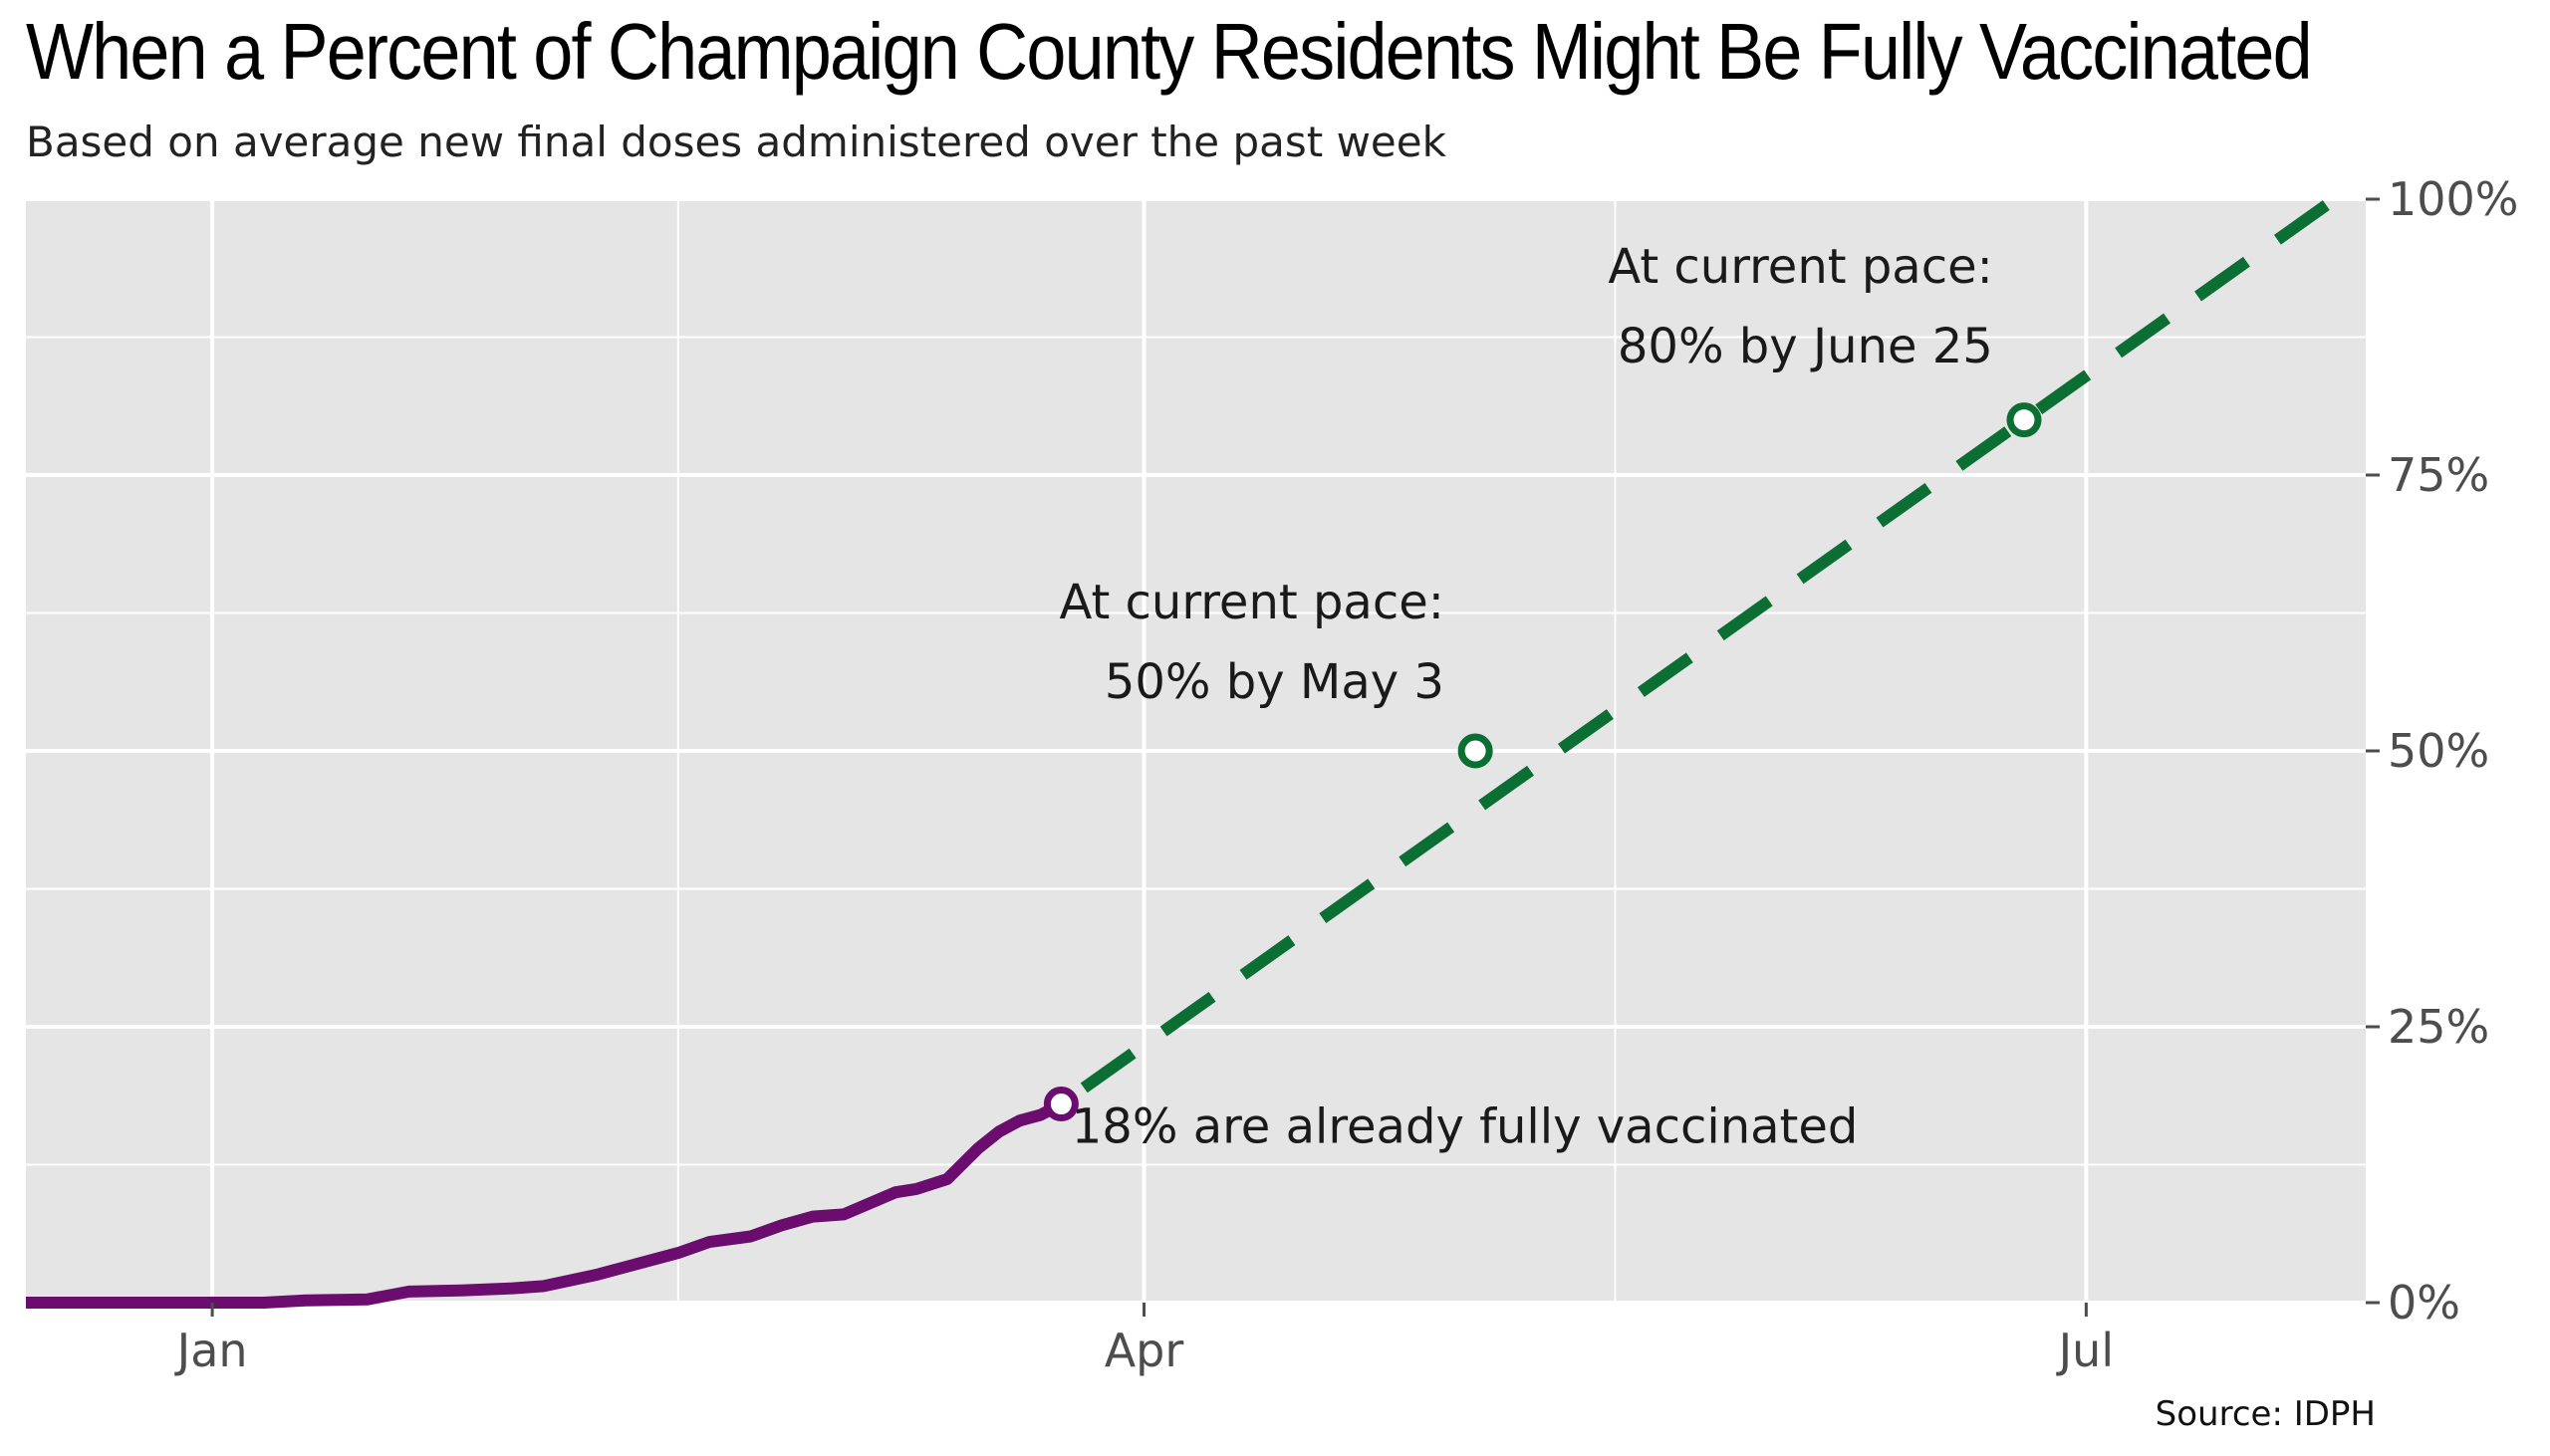 The width and height of the screenshot is (2550, 1456). What do you see at coordinates (545, 1203) in the screenshot?
I see `actual-vaccination-line` at bounding box center [545, 1203].